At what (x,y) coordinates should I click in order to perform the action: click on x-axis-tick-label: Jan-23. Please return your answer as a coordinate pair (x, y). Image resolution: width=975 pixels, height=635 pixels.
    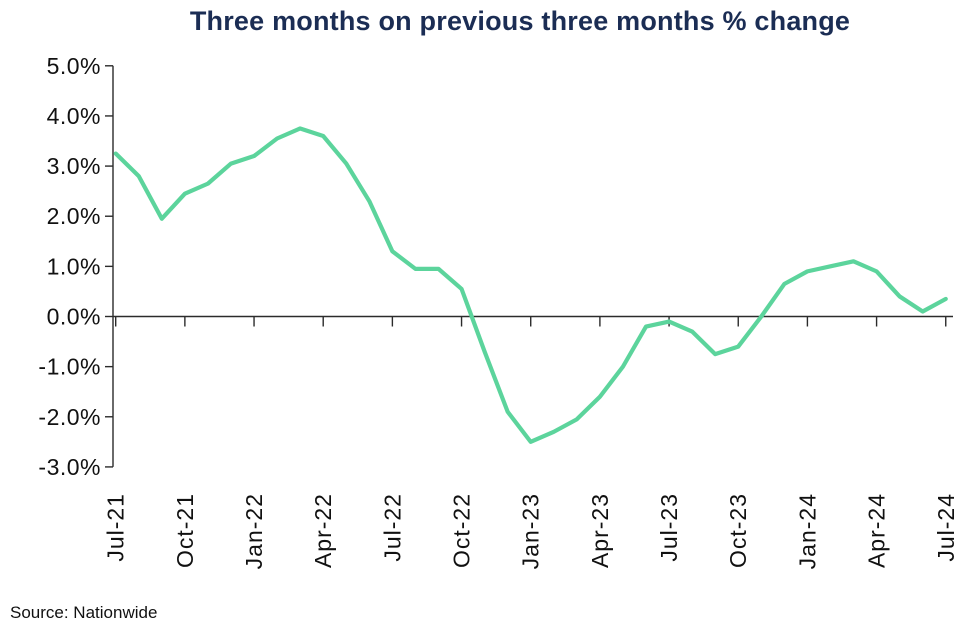
    Looking at the image, I should click on (531, 531).